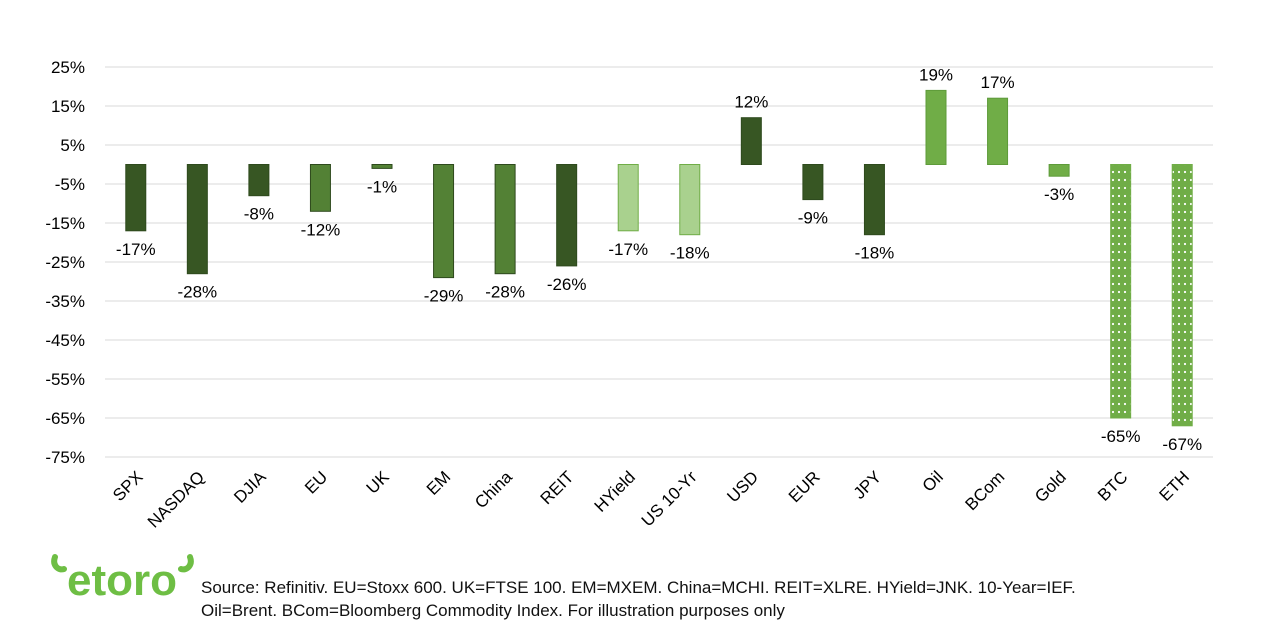 Image resolution: width=1277 pixels, height=641 pixels. What do you see at coordinates (65, 457) in the screenshot?
I see `y-tick-label: -75%` at bounding box center [65, 457].